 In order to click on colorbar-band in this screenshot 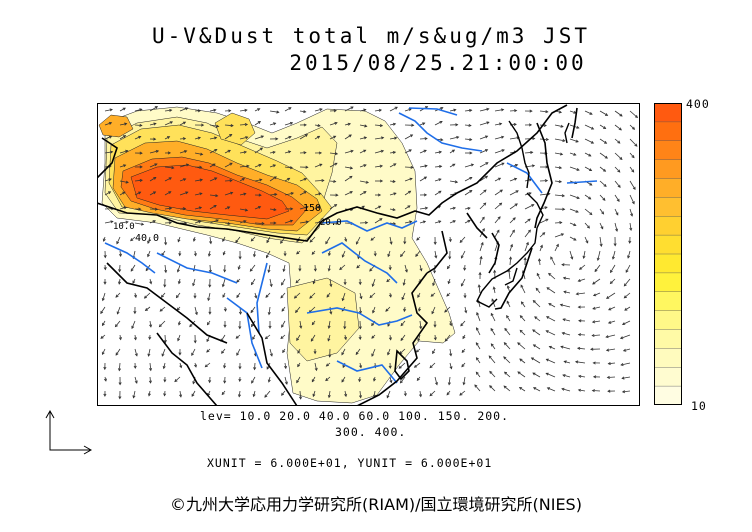, I will do `click(668, 226)`.